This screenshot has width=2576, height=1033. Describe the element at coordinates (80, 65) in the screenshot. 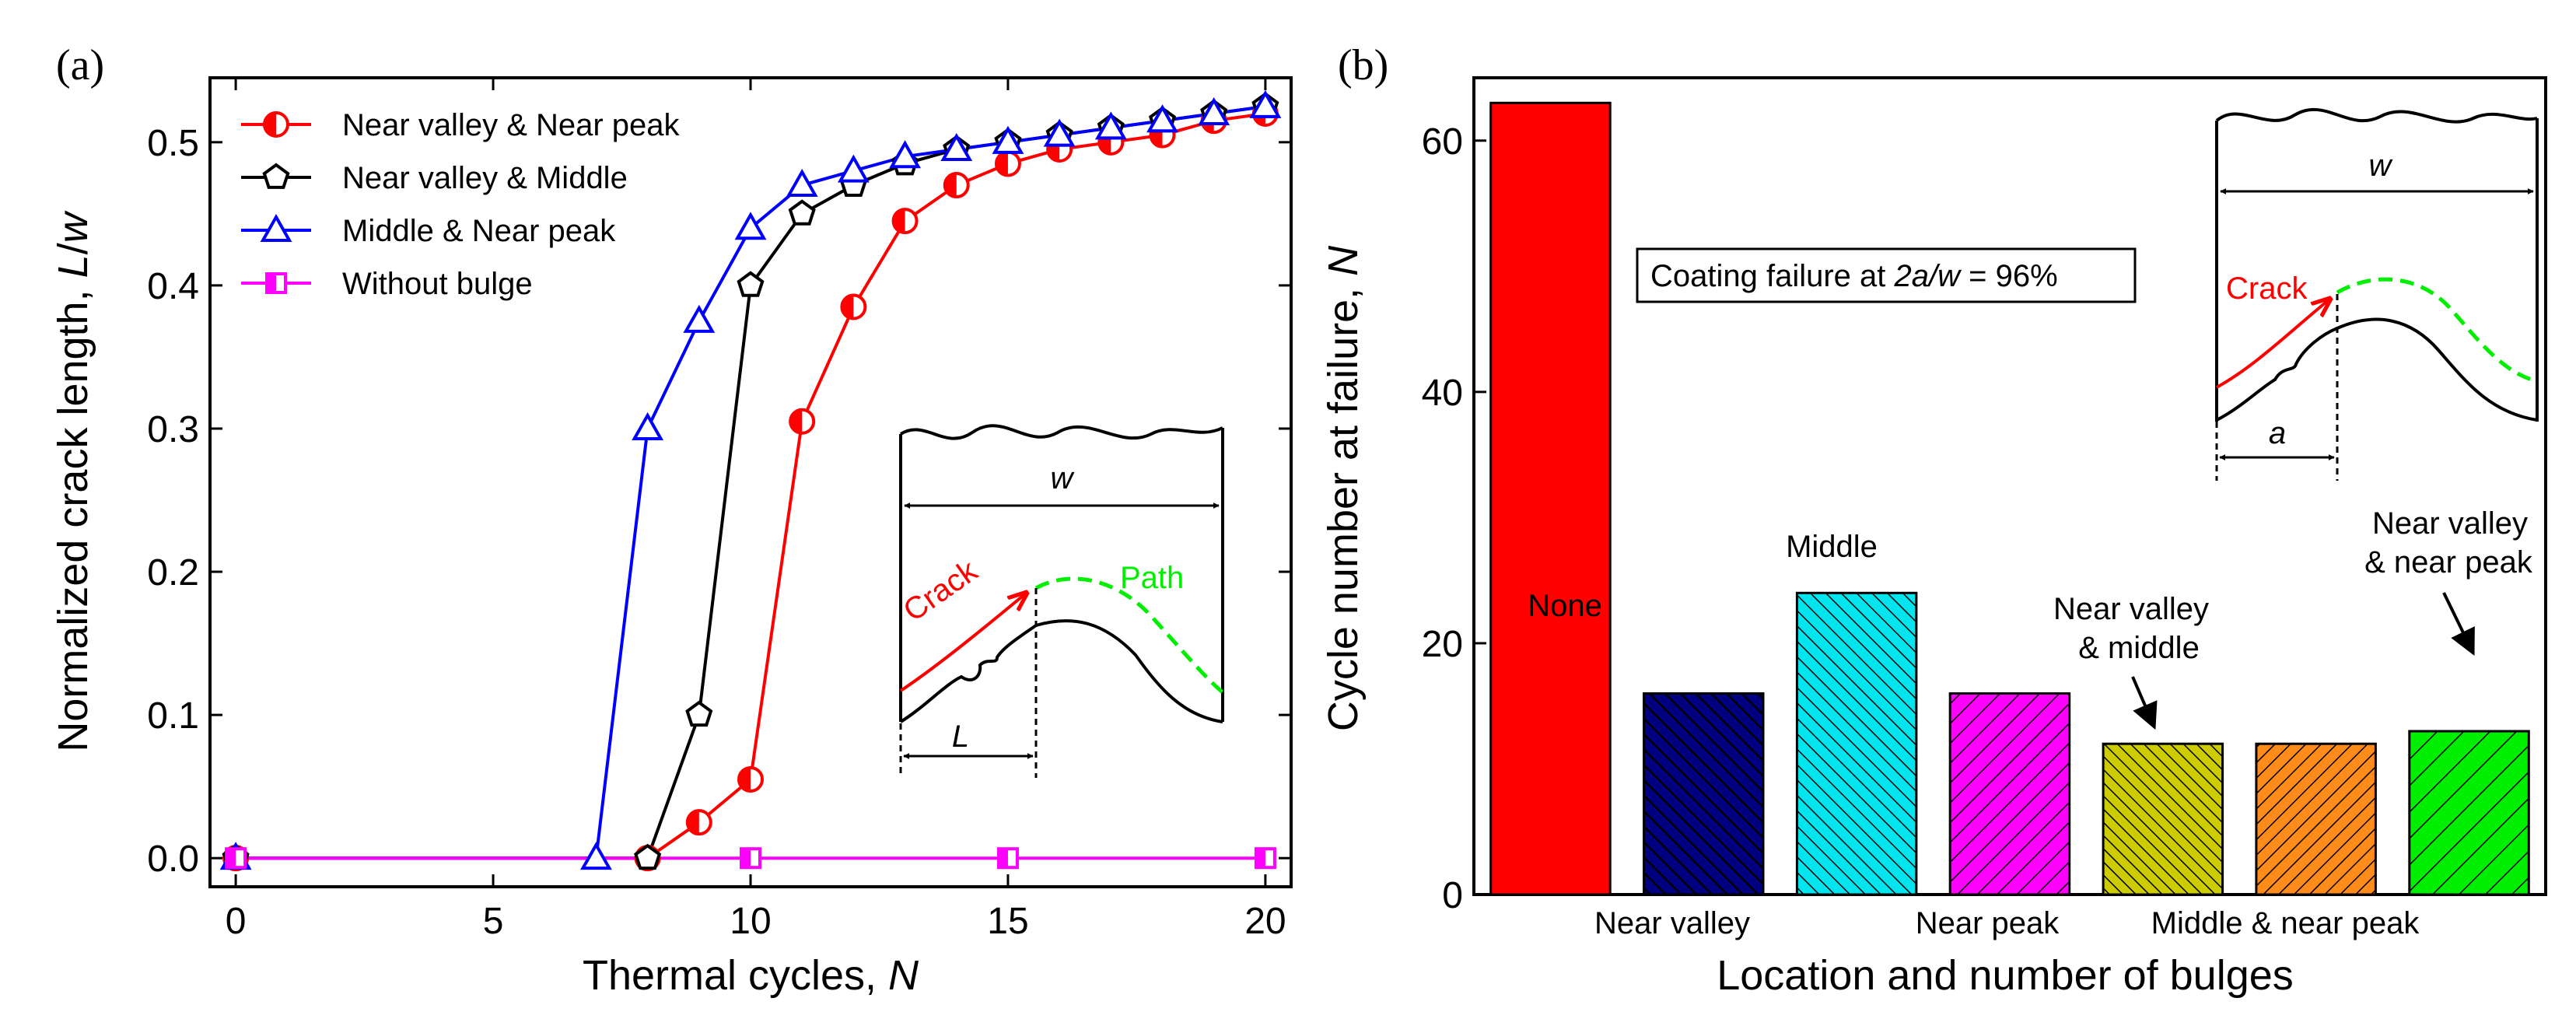

I see `panel-a-label: (a)` at that location.